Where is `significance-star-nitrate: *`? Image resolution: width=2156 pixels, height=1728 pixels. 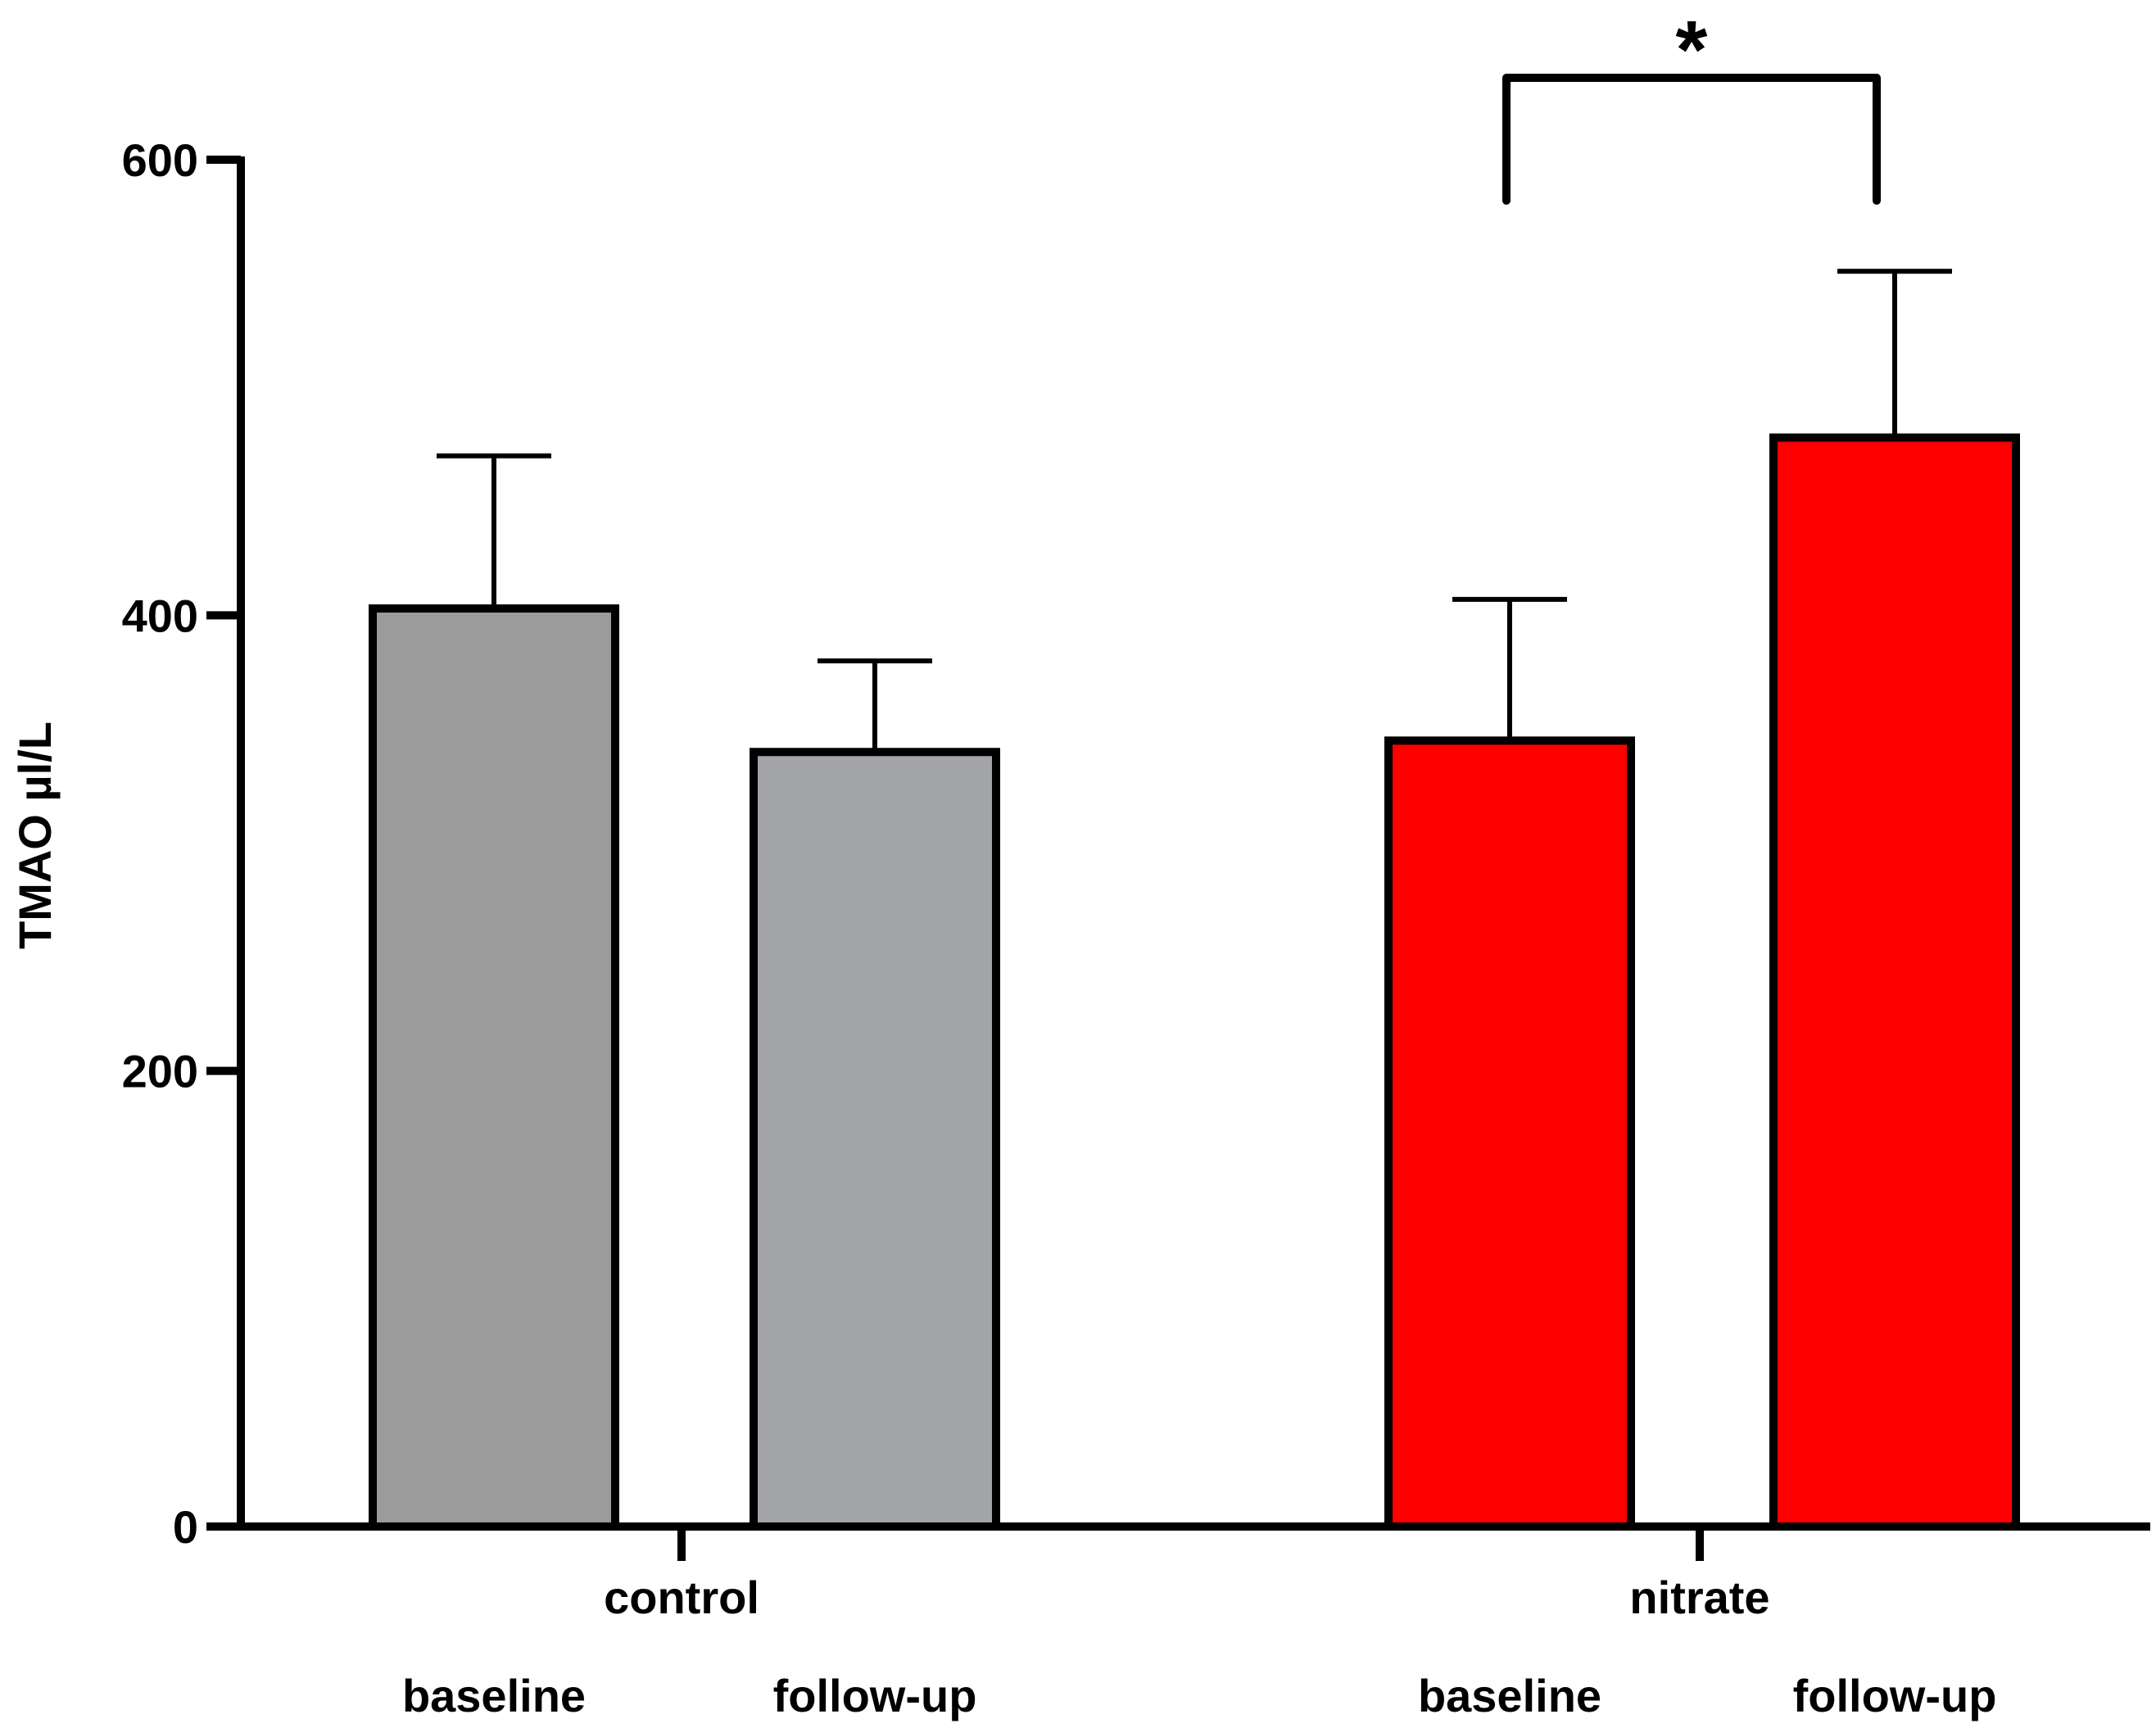 significance-star-nitrate: * is located at coordinates (1692, 50).